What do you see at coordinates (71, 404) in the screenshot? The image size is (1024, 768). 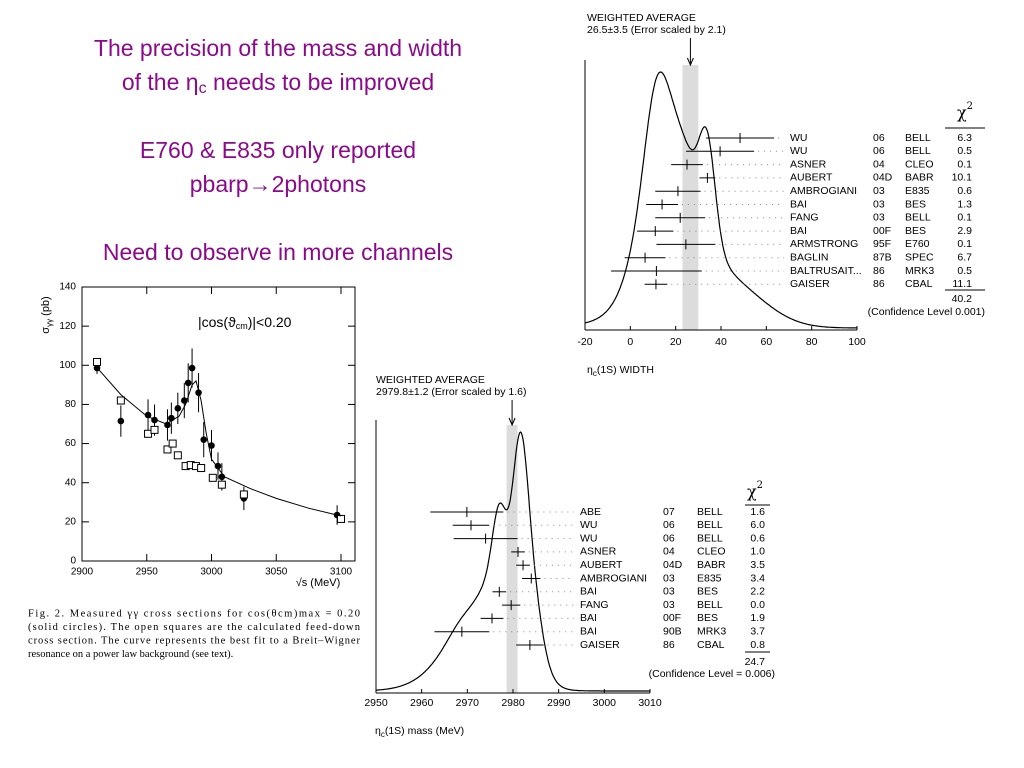 I see `y-tick-label: 80` at bounding box center [71, 404].